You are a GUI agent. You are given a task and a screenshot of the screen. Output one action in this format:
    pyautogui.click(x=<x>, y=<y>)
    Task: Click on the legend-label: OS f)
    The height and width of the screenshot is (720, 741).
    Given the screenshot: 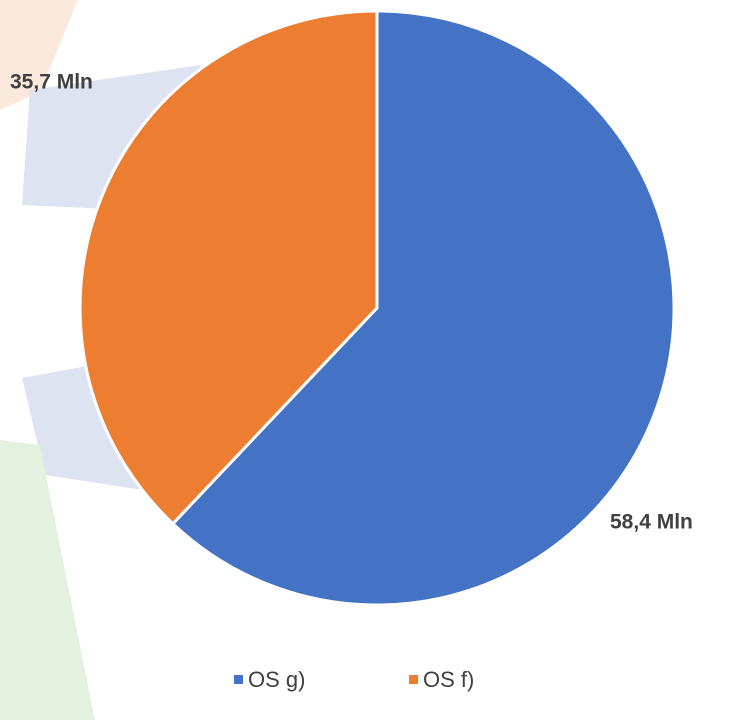 What is the action you would take?
    pyautogui.click(x=448, y=679)
    